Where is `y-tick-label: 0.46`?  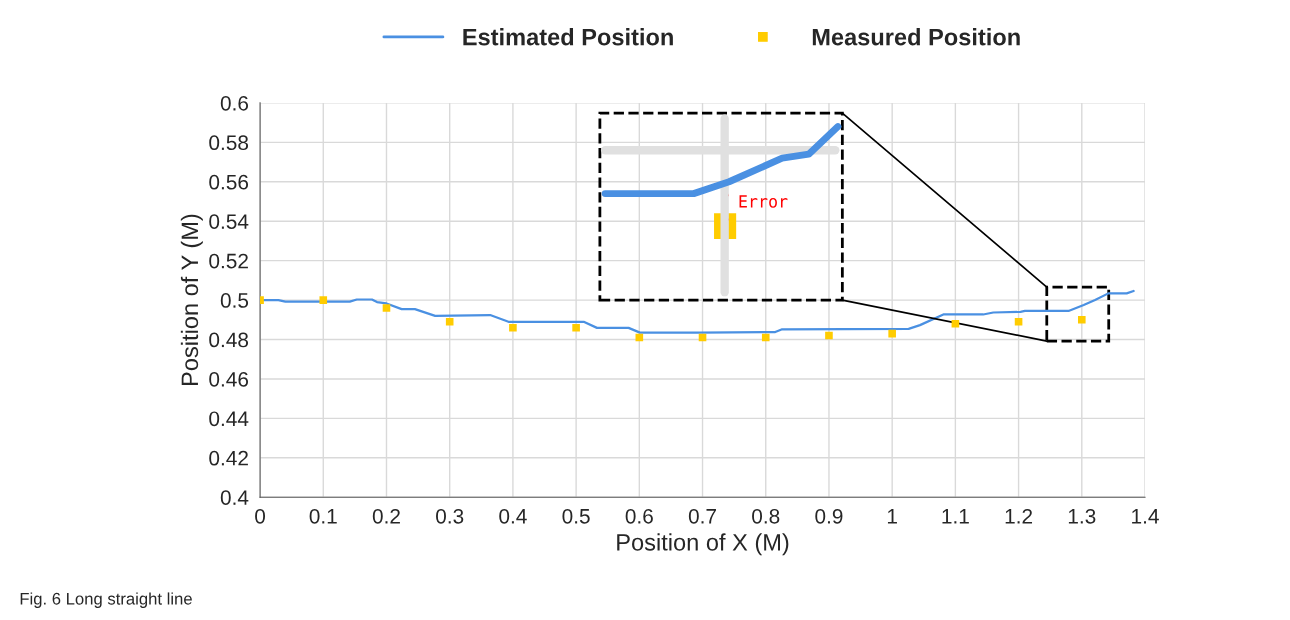
y-tick-label: 0.46 is located at coordinates (229, 379).